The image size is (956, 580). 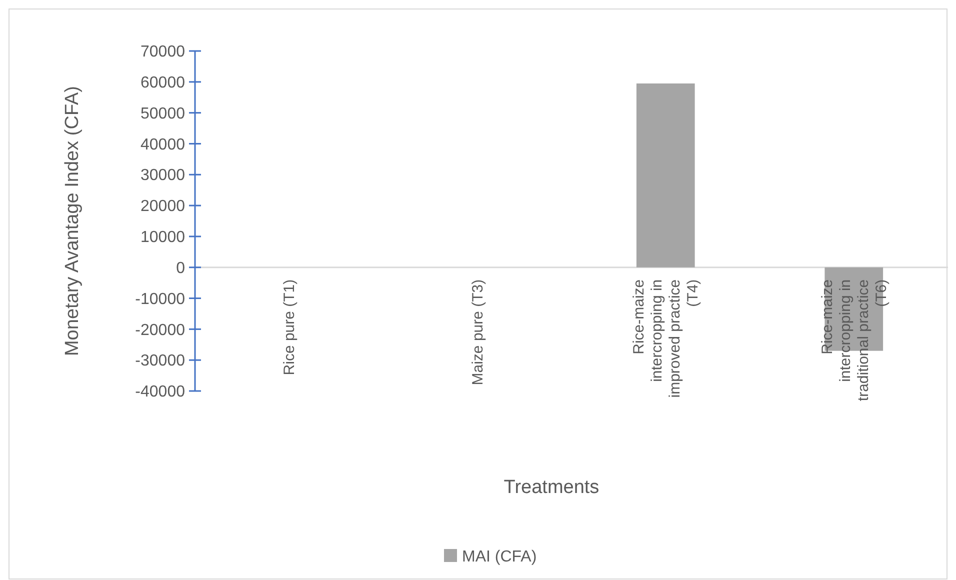 I want to click on y-tick-label: -30000, so click(x=160, y=361).